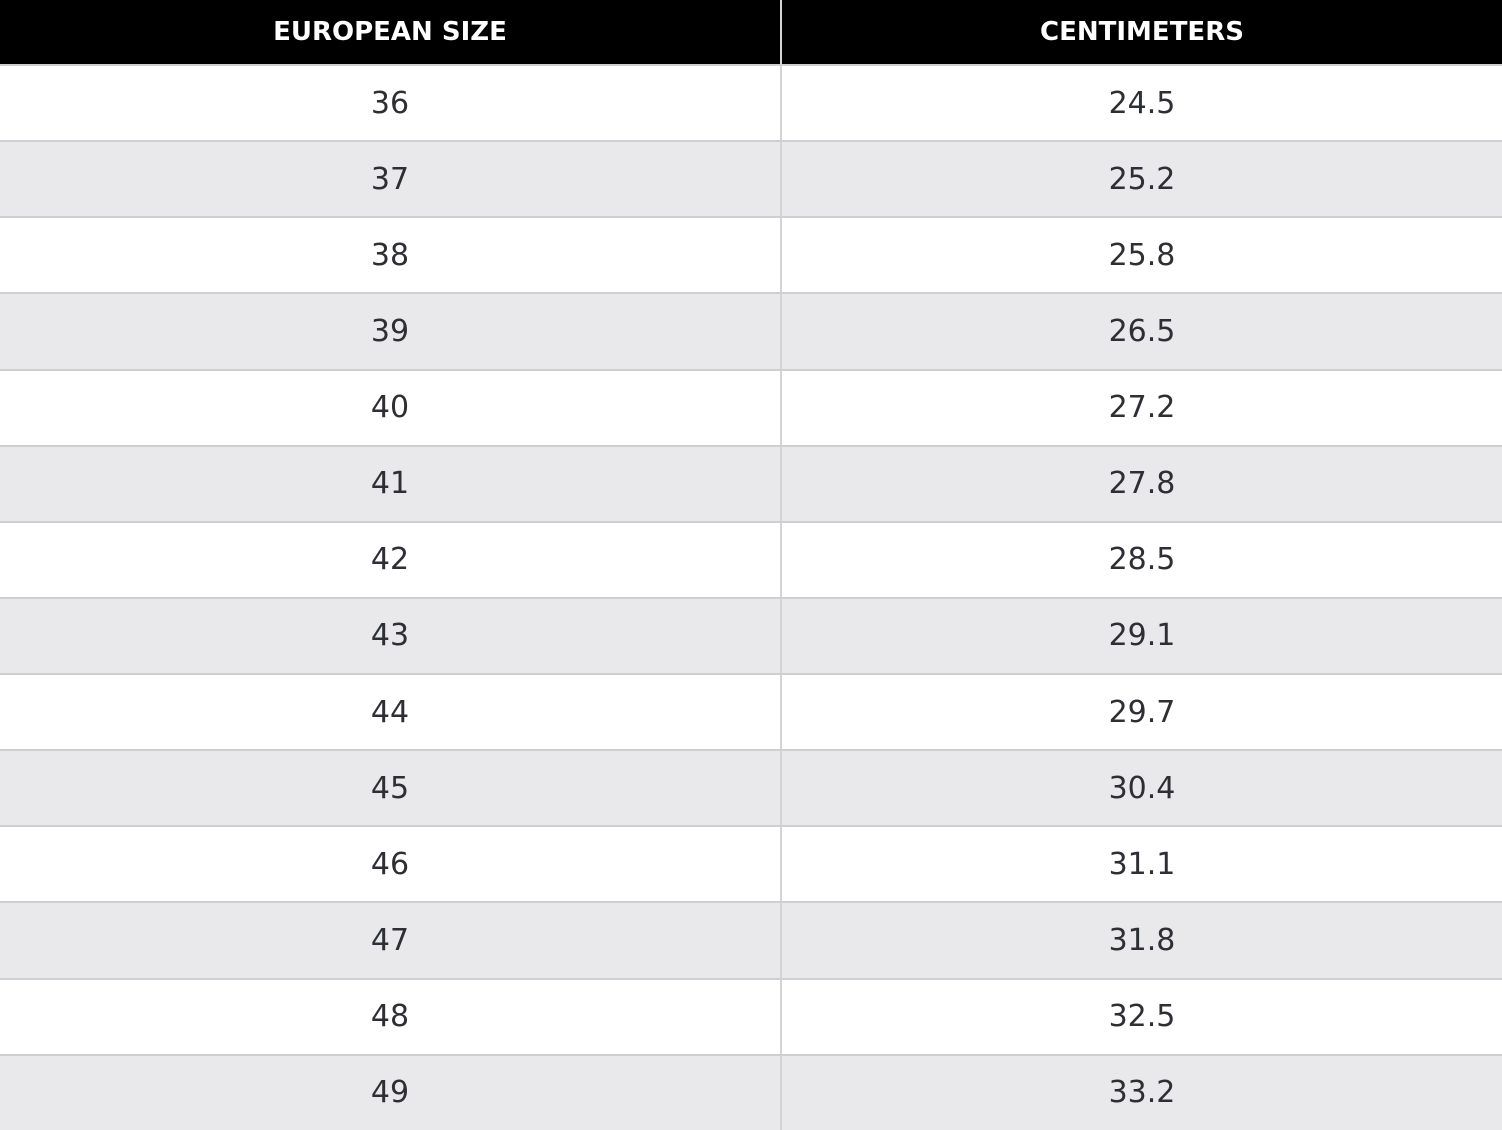  I want to click on table-cell: 46, so click(391, 863).